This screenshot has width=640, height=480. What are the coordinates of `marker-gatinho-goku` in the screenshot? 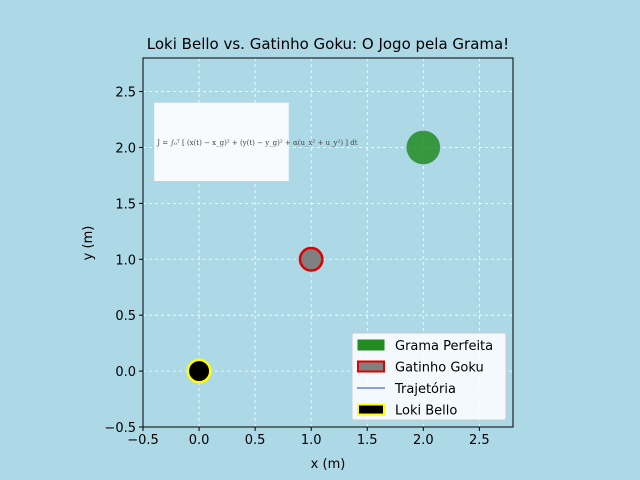 It's located at (311, 259).